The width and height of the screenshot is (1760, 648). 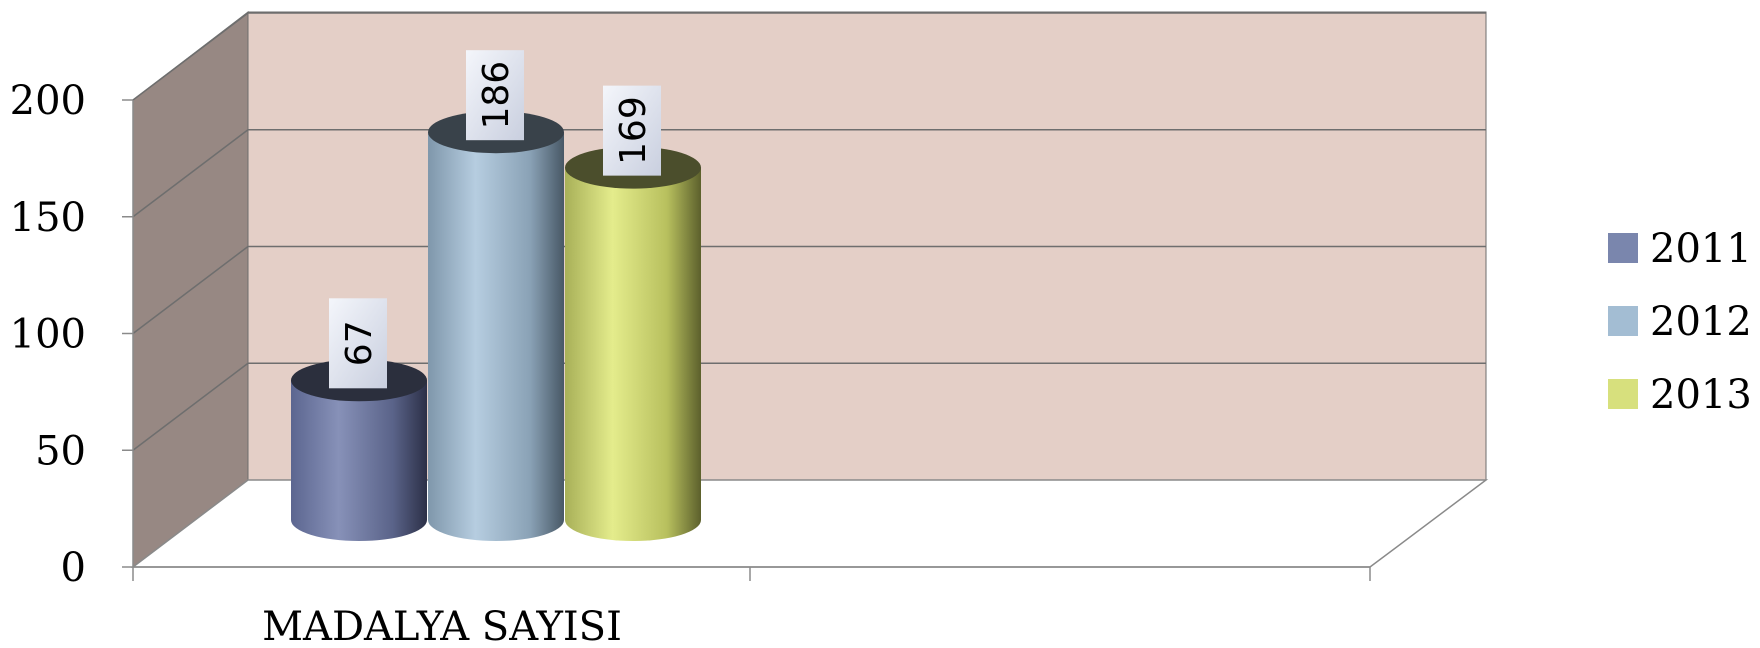 I want to click on bar-2013, so click(x=633, y=343).